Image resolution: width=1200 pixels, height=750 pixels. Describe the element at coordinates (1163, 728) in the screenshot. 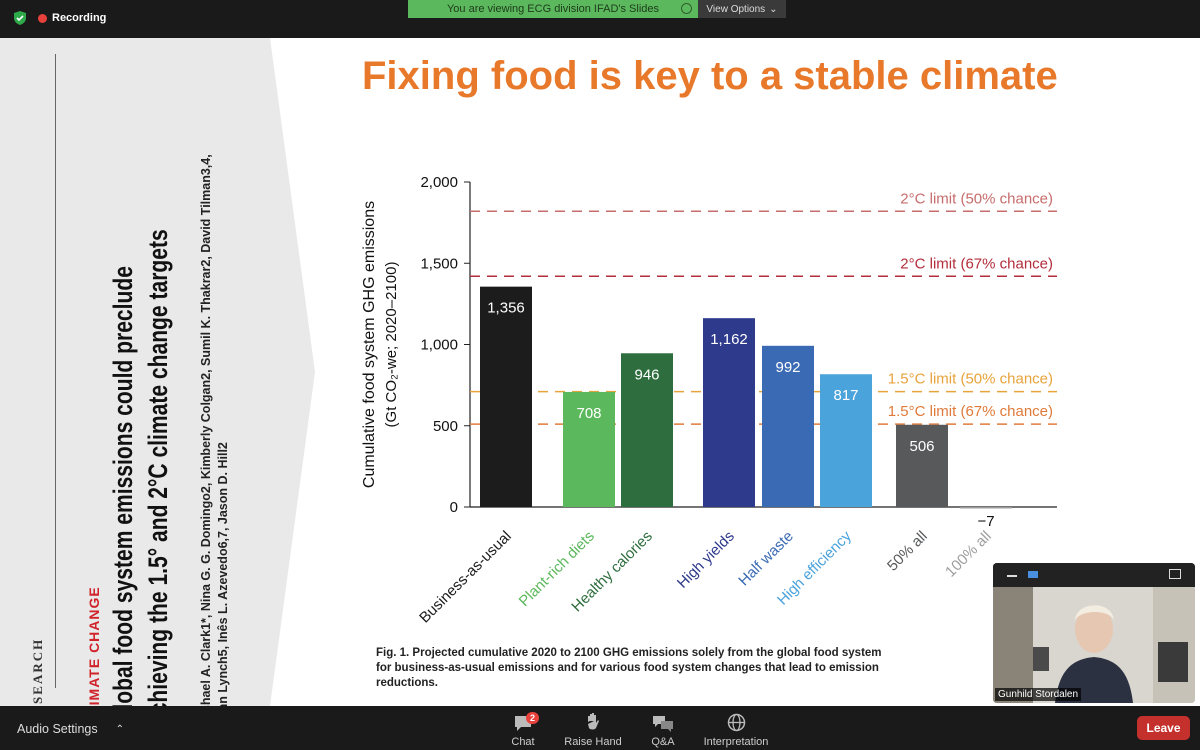

I see `leave-button: Leave` at that location.